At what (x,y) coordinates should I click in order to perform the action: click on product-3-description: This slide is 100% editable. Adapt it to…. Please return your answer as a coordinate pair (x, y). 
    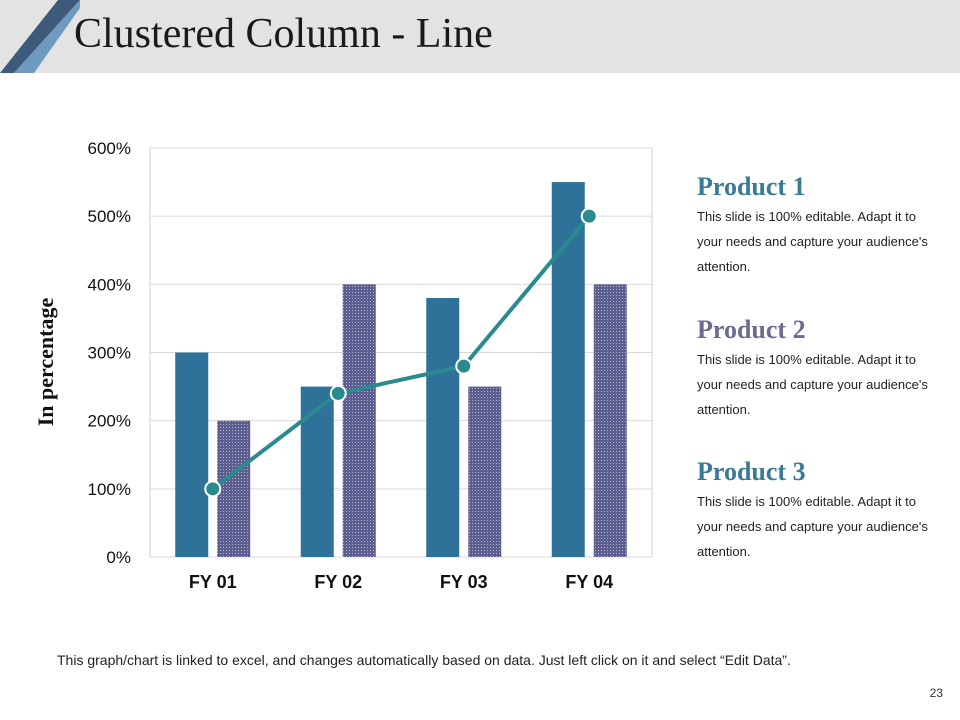
    Looking at the image, I should click on (812, 526).